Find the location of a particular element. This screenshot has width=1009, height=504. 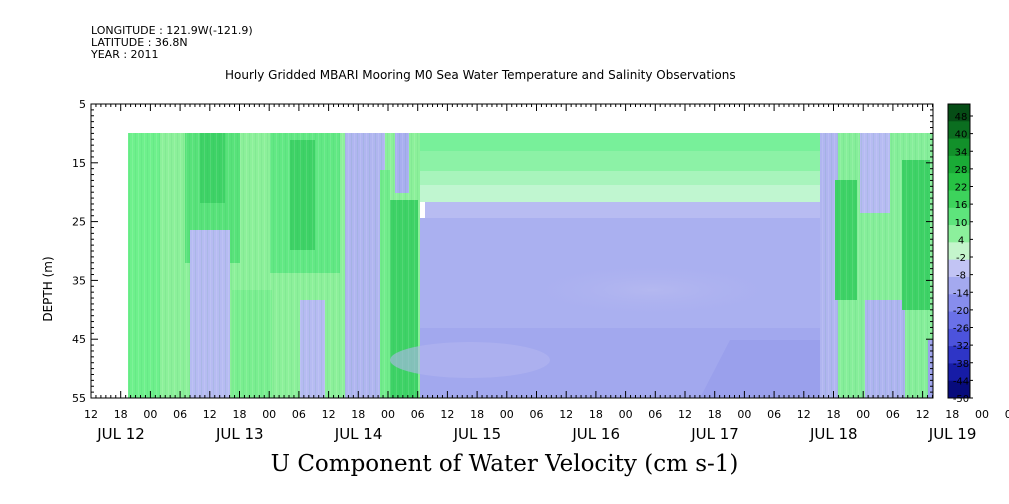

colorbar-label: -8 is located at coordinates (961, 276).